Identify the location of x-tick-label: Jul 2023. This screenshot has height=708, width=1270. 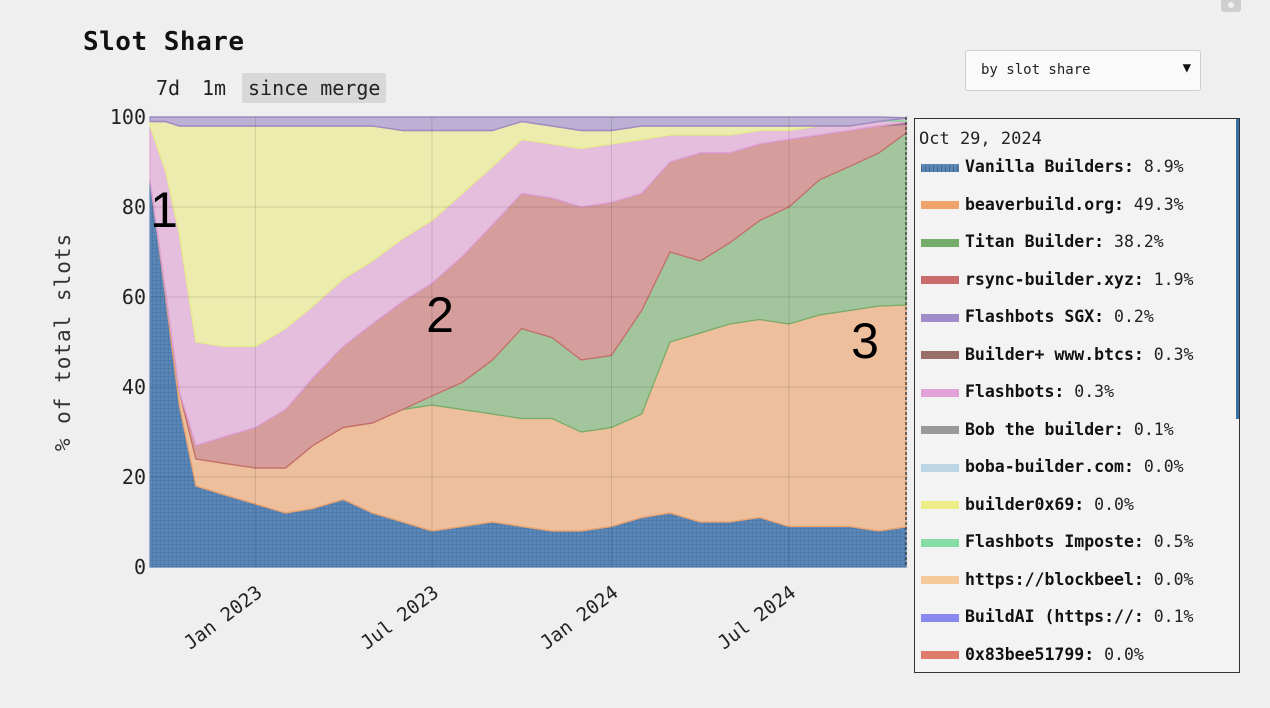
(400, 617).